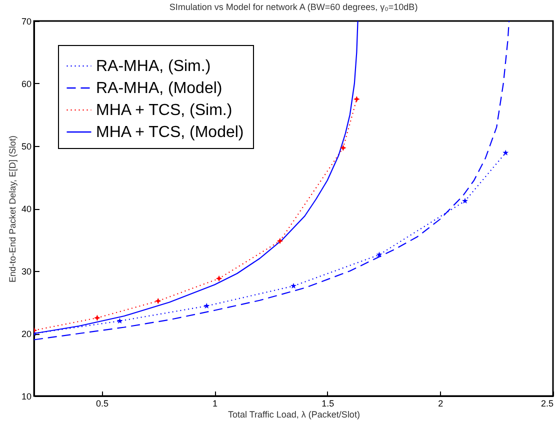  What do you see at coordinates (26, 271) in the screenshot?
I see `y-tick-label: 30` at bounding box center [26, 271].